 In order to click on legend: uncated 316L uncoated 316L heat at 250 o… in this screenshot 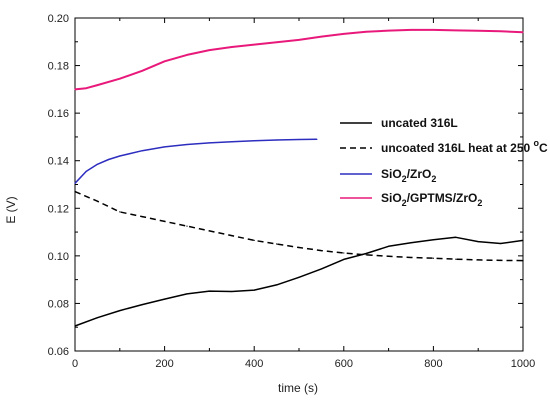, I will do `click(444, 162)`.